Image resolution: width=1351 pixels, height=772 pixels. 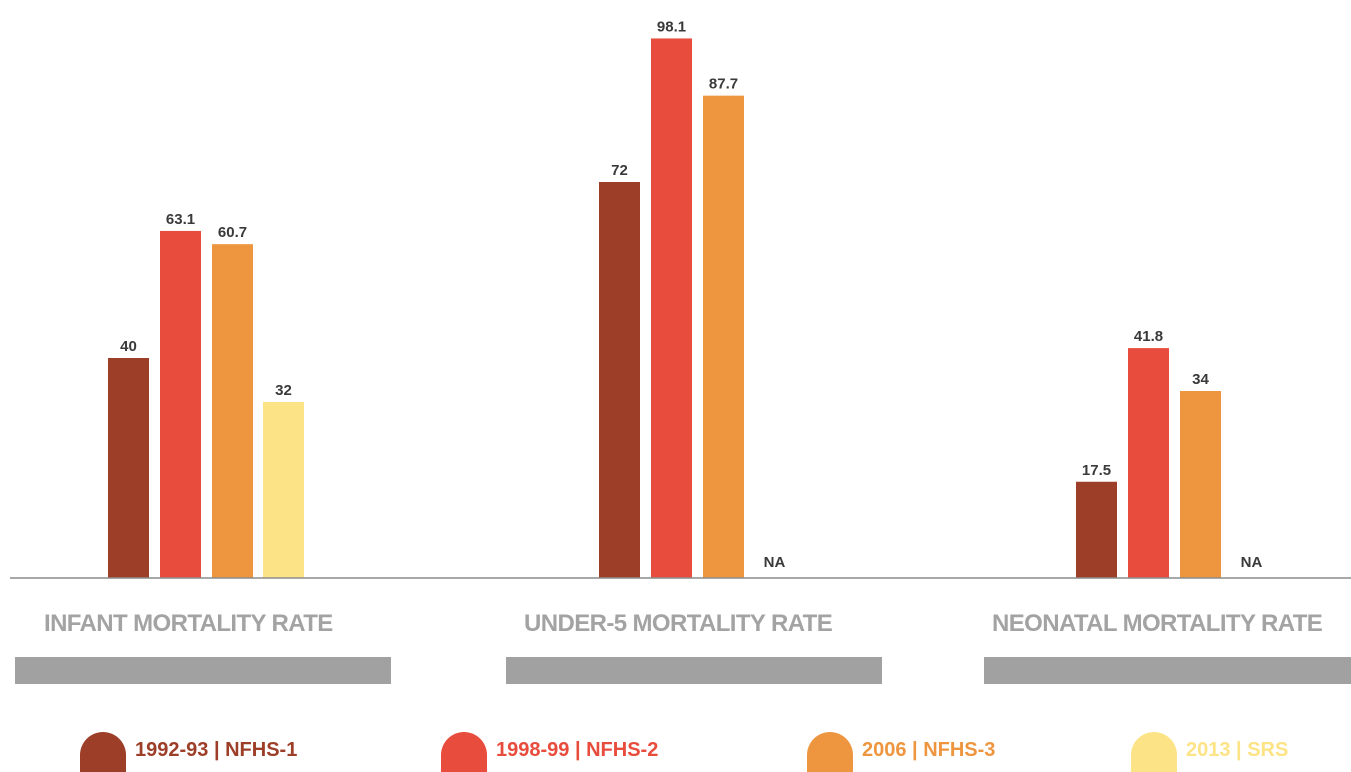 I want to click on value-label-infant-nfhs1: 40, so click(x=128, y=346).